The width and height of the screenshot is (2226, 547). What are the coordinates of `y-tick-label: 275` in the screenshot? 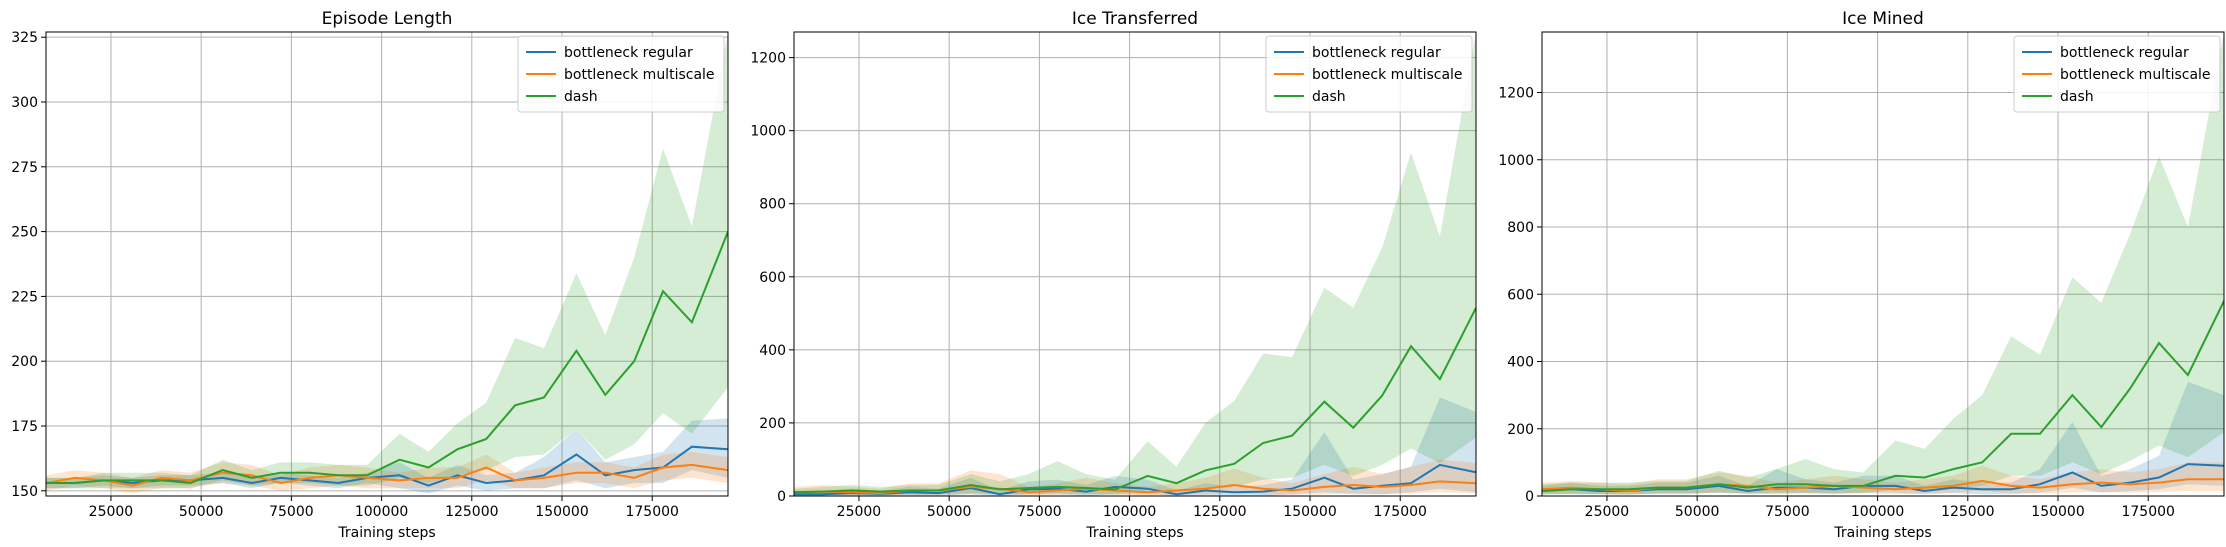 It's located at (24, 168).